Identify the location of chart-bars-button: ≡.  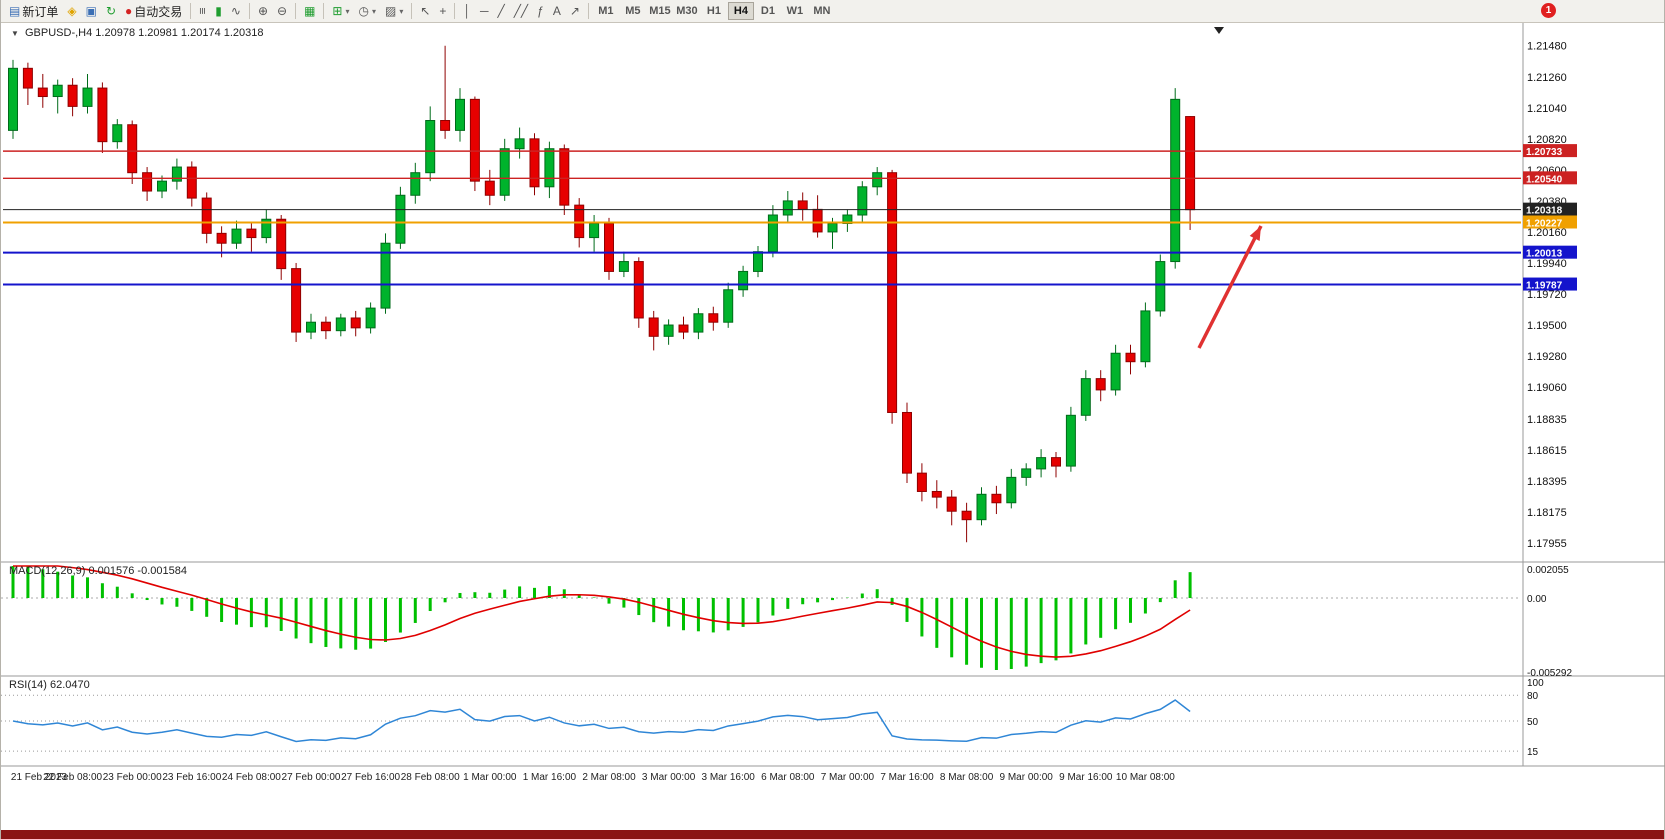
(202, 11).